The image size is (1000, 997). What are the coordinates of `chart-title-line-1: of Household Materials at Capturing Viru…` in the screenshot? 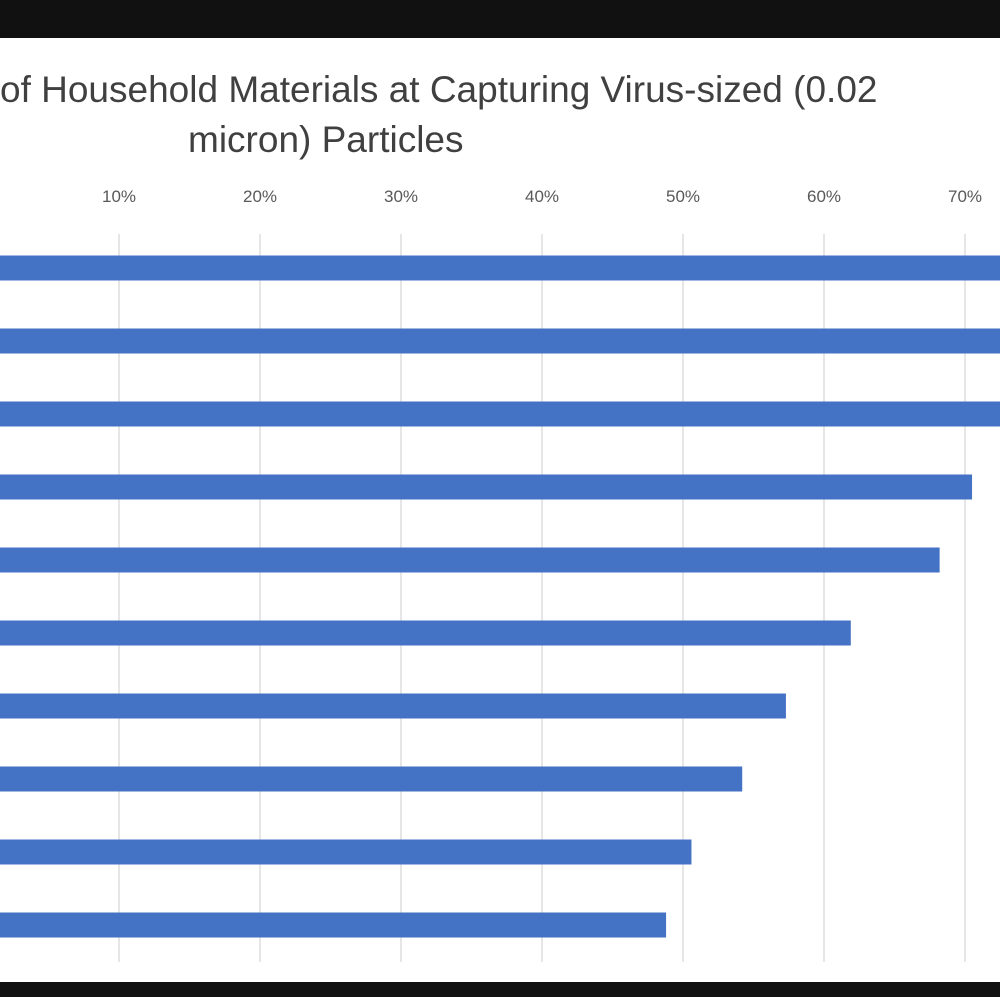 It's located at (439, 89).